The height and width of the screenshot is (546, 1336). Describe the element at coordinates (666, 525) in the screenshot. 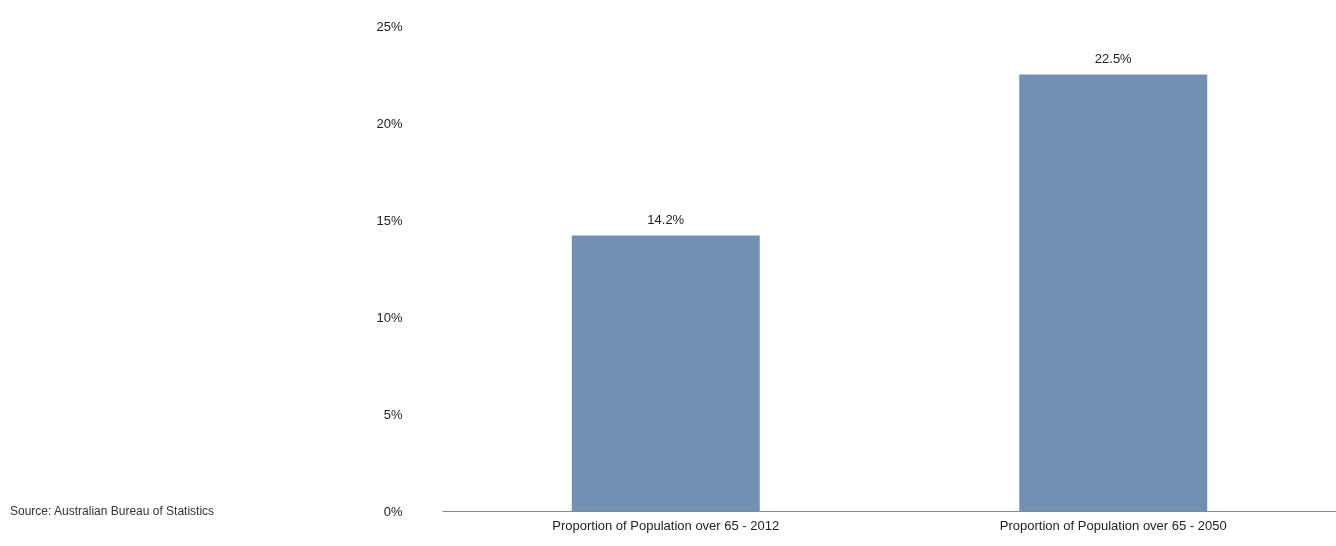

I see `x-tick-label: Proportion of Population over 65 - 2012` at that location.